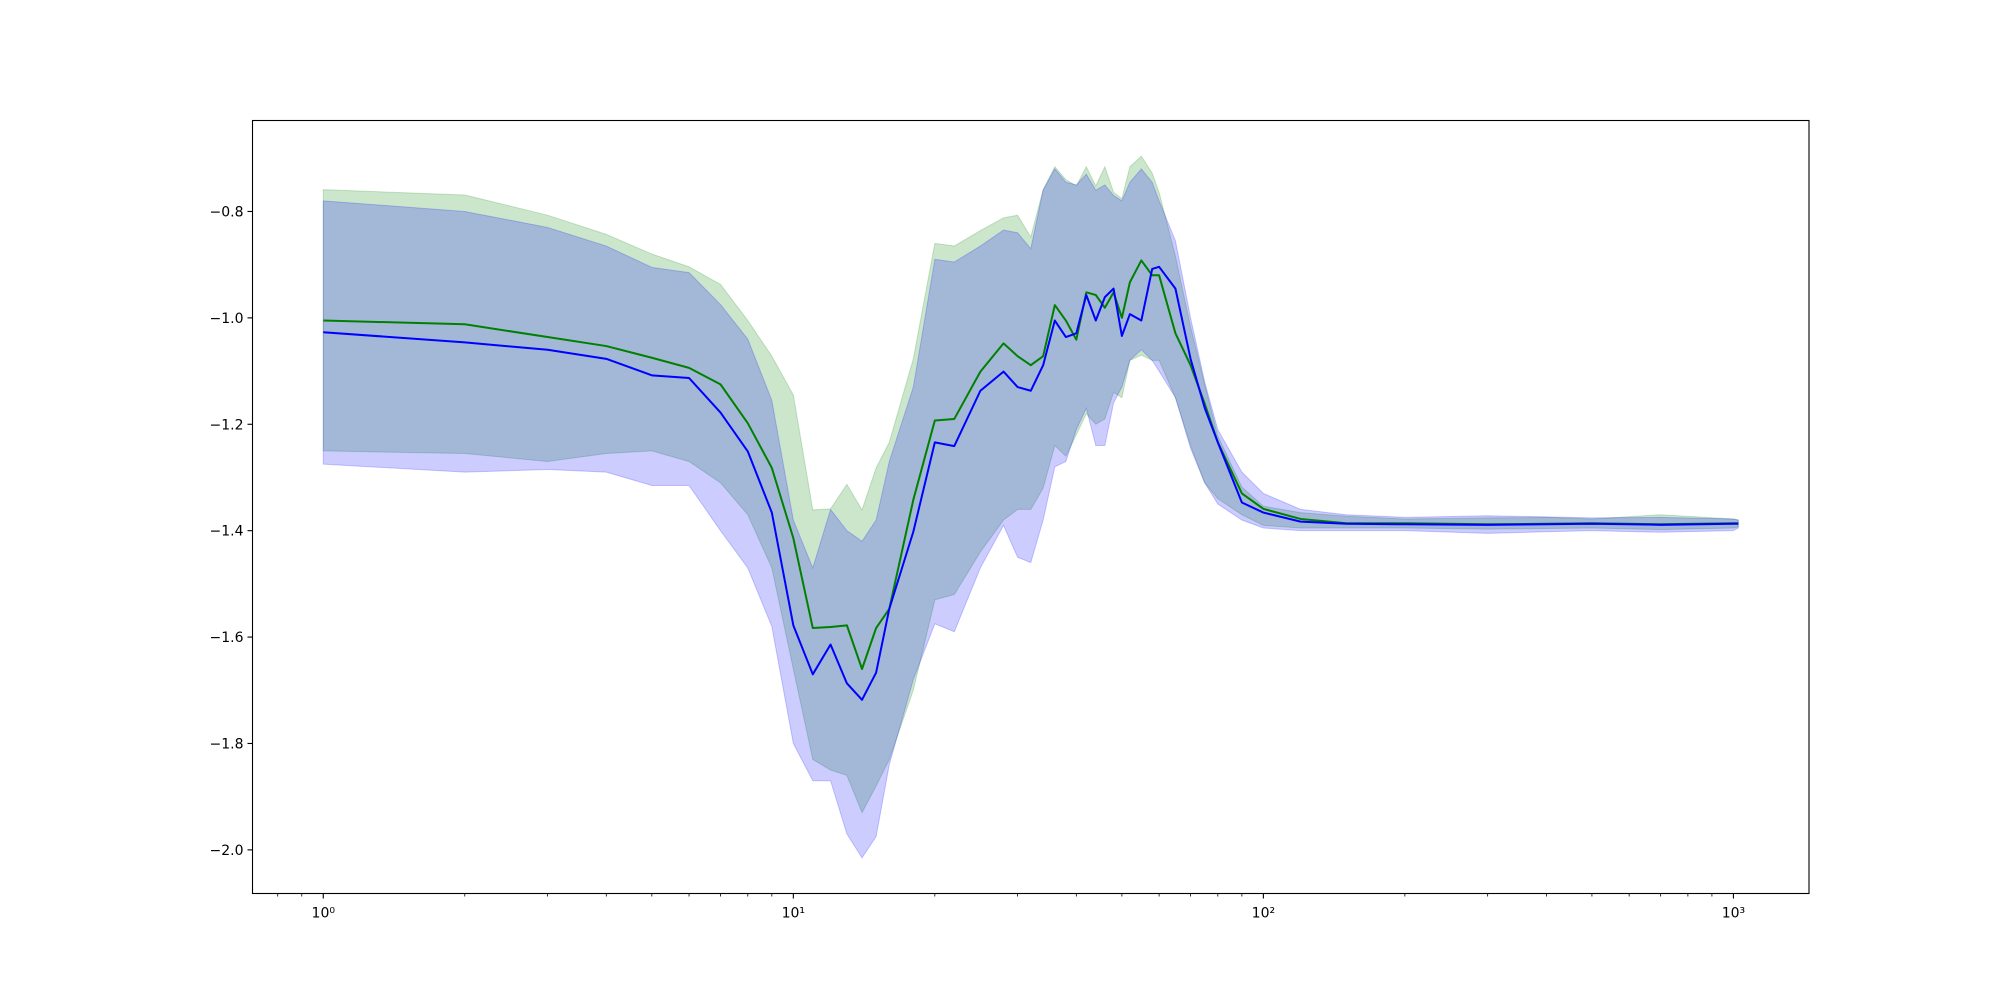 This screenshot has height=1000, width=2000. What do you see at coordinates (227, 425) in the screenshot?
I see `y-tick-label: −1.2` at bounding box center [227, 425].